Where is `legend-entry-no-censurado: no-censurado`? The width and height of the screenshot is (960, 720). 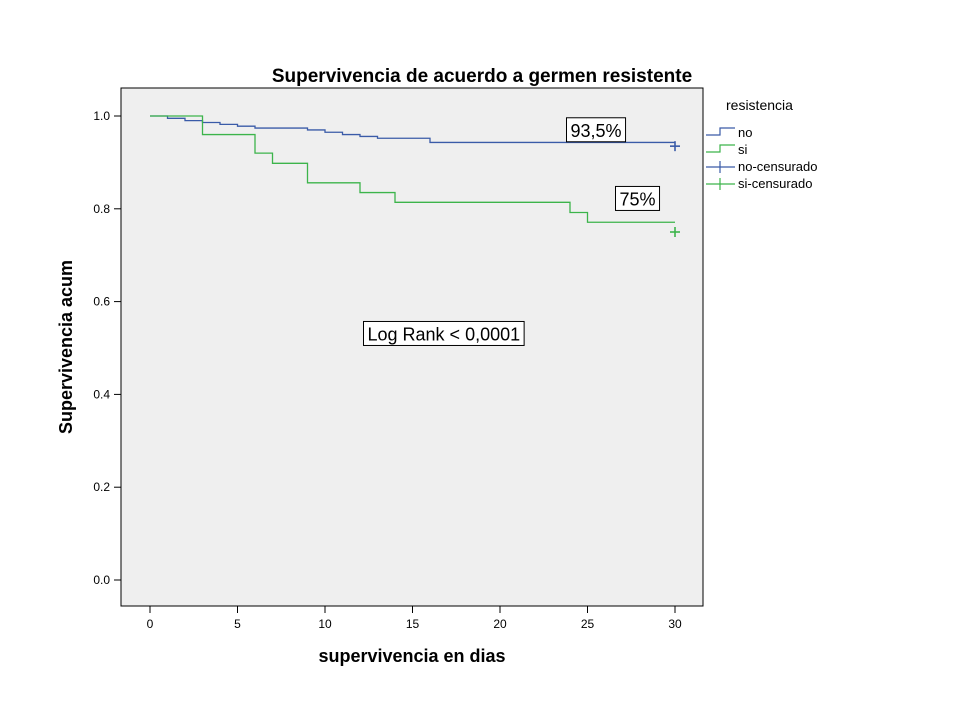 legend-entry-no-censurado: no-censurado is located at coordinates (762, 166).